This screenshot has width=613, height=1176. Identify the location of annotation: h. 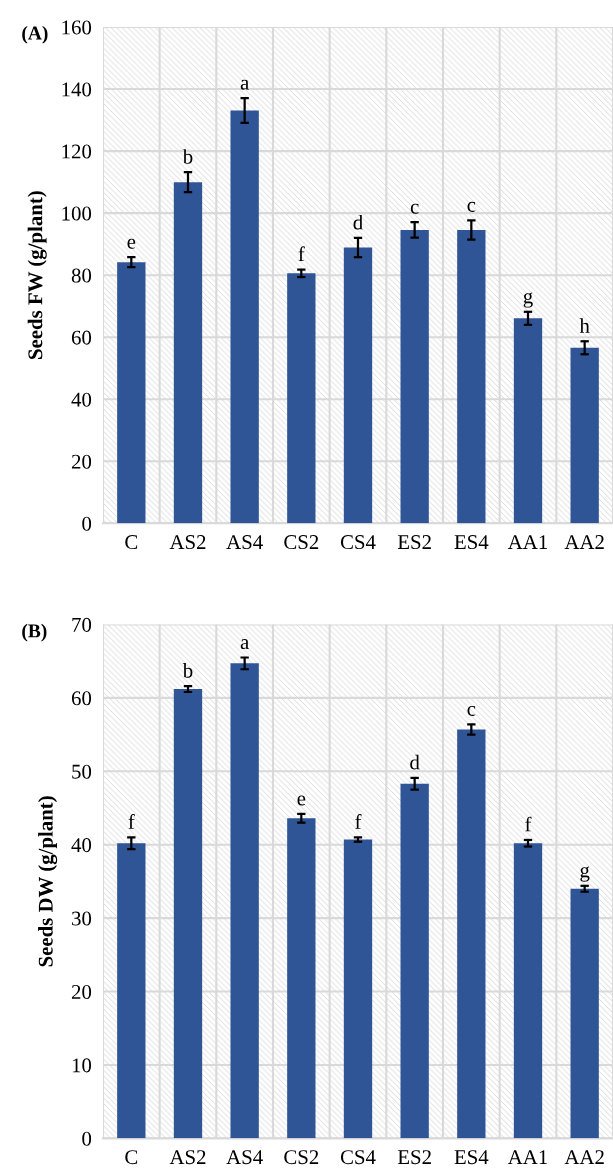
(584, 325).